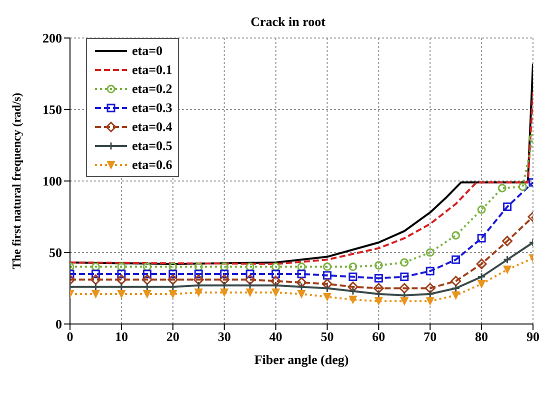  What do you see at coordinates (288, 21) in the screenshot?
I see `chart-title: Crack in root` at bounding box center [288, 21].